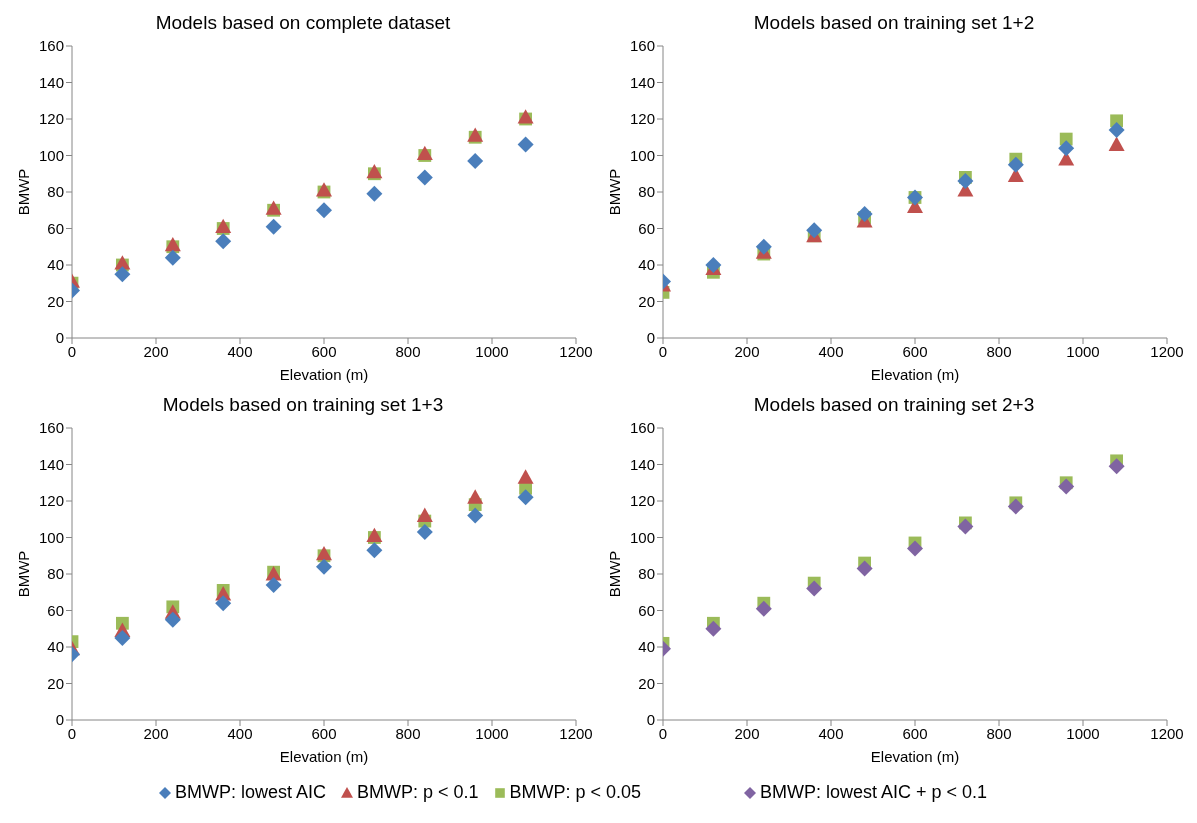  I want to click on legend-label: BMWP: lowest AIC + p < 0.1, so click(874, 792).